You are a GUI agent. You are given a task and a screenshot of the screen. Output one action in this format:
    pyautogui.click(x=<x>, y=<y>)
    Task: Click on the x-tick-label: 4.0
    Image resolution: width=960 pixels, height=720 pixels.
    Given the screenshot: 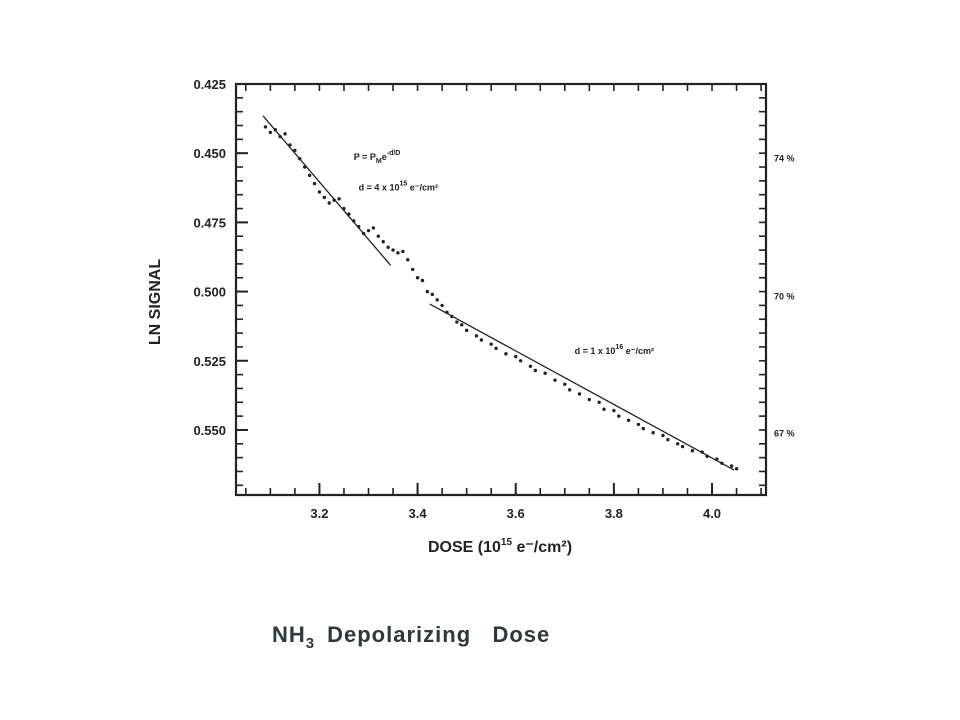 What is the action you would take?
    pyautogui.click(x=712, y=513)
    